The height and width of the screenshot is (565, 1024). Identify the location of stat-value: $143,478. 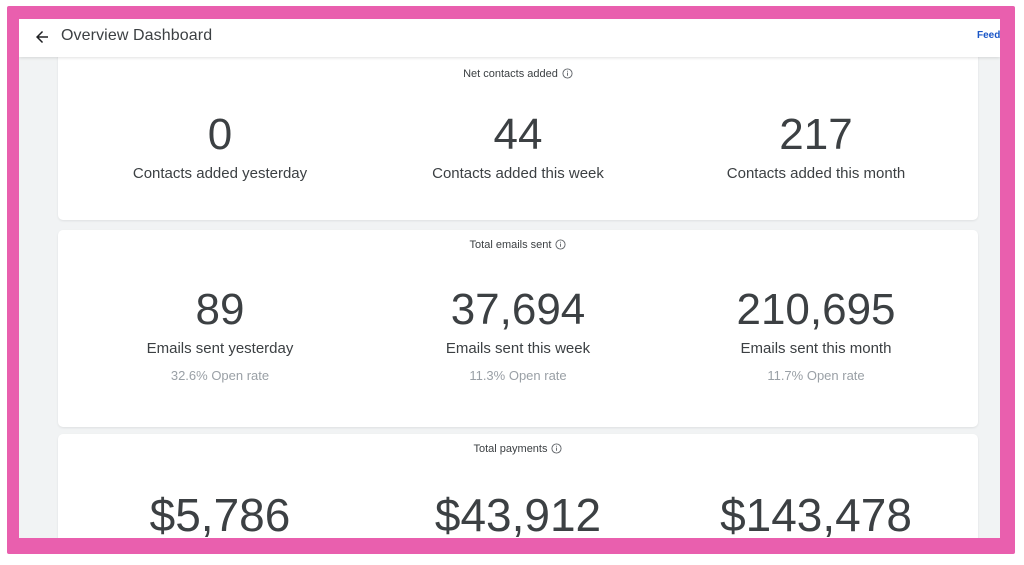
(816, 513).